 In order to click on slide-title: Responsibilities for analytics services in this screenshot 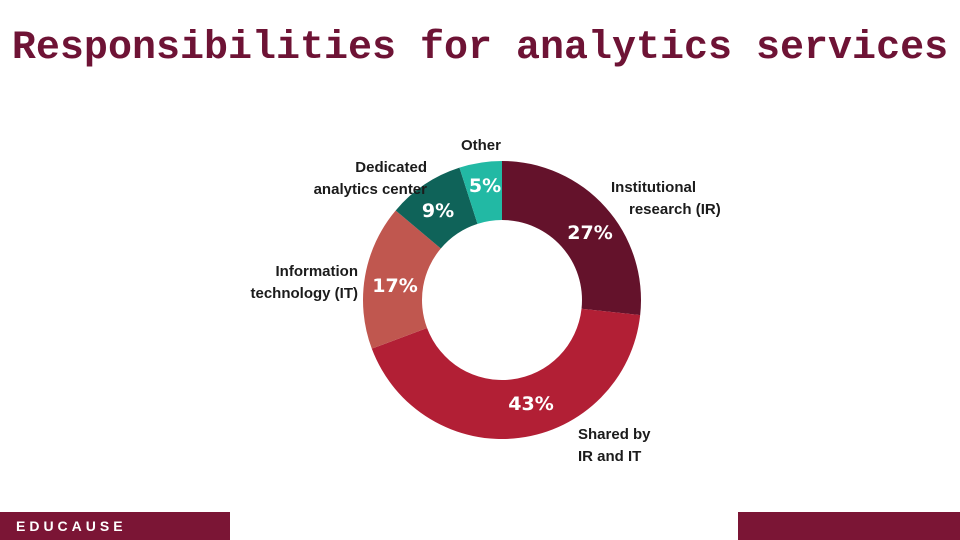, I will do `click(480, 48)`.